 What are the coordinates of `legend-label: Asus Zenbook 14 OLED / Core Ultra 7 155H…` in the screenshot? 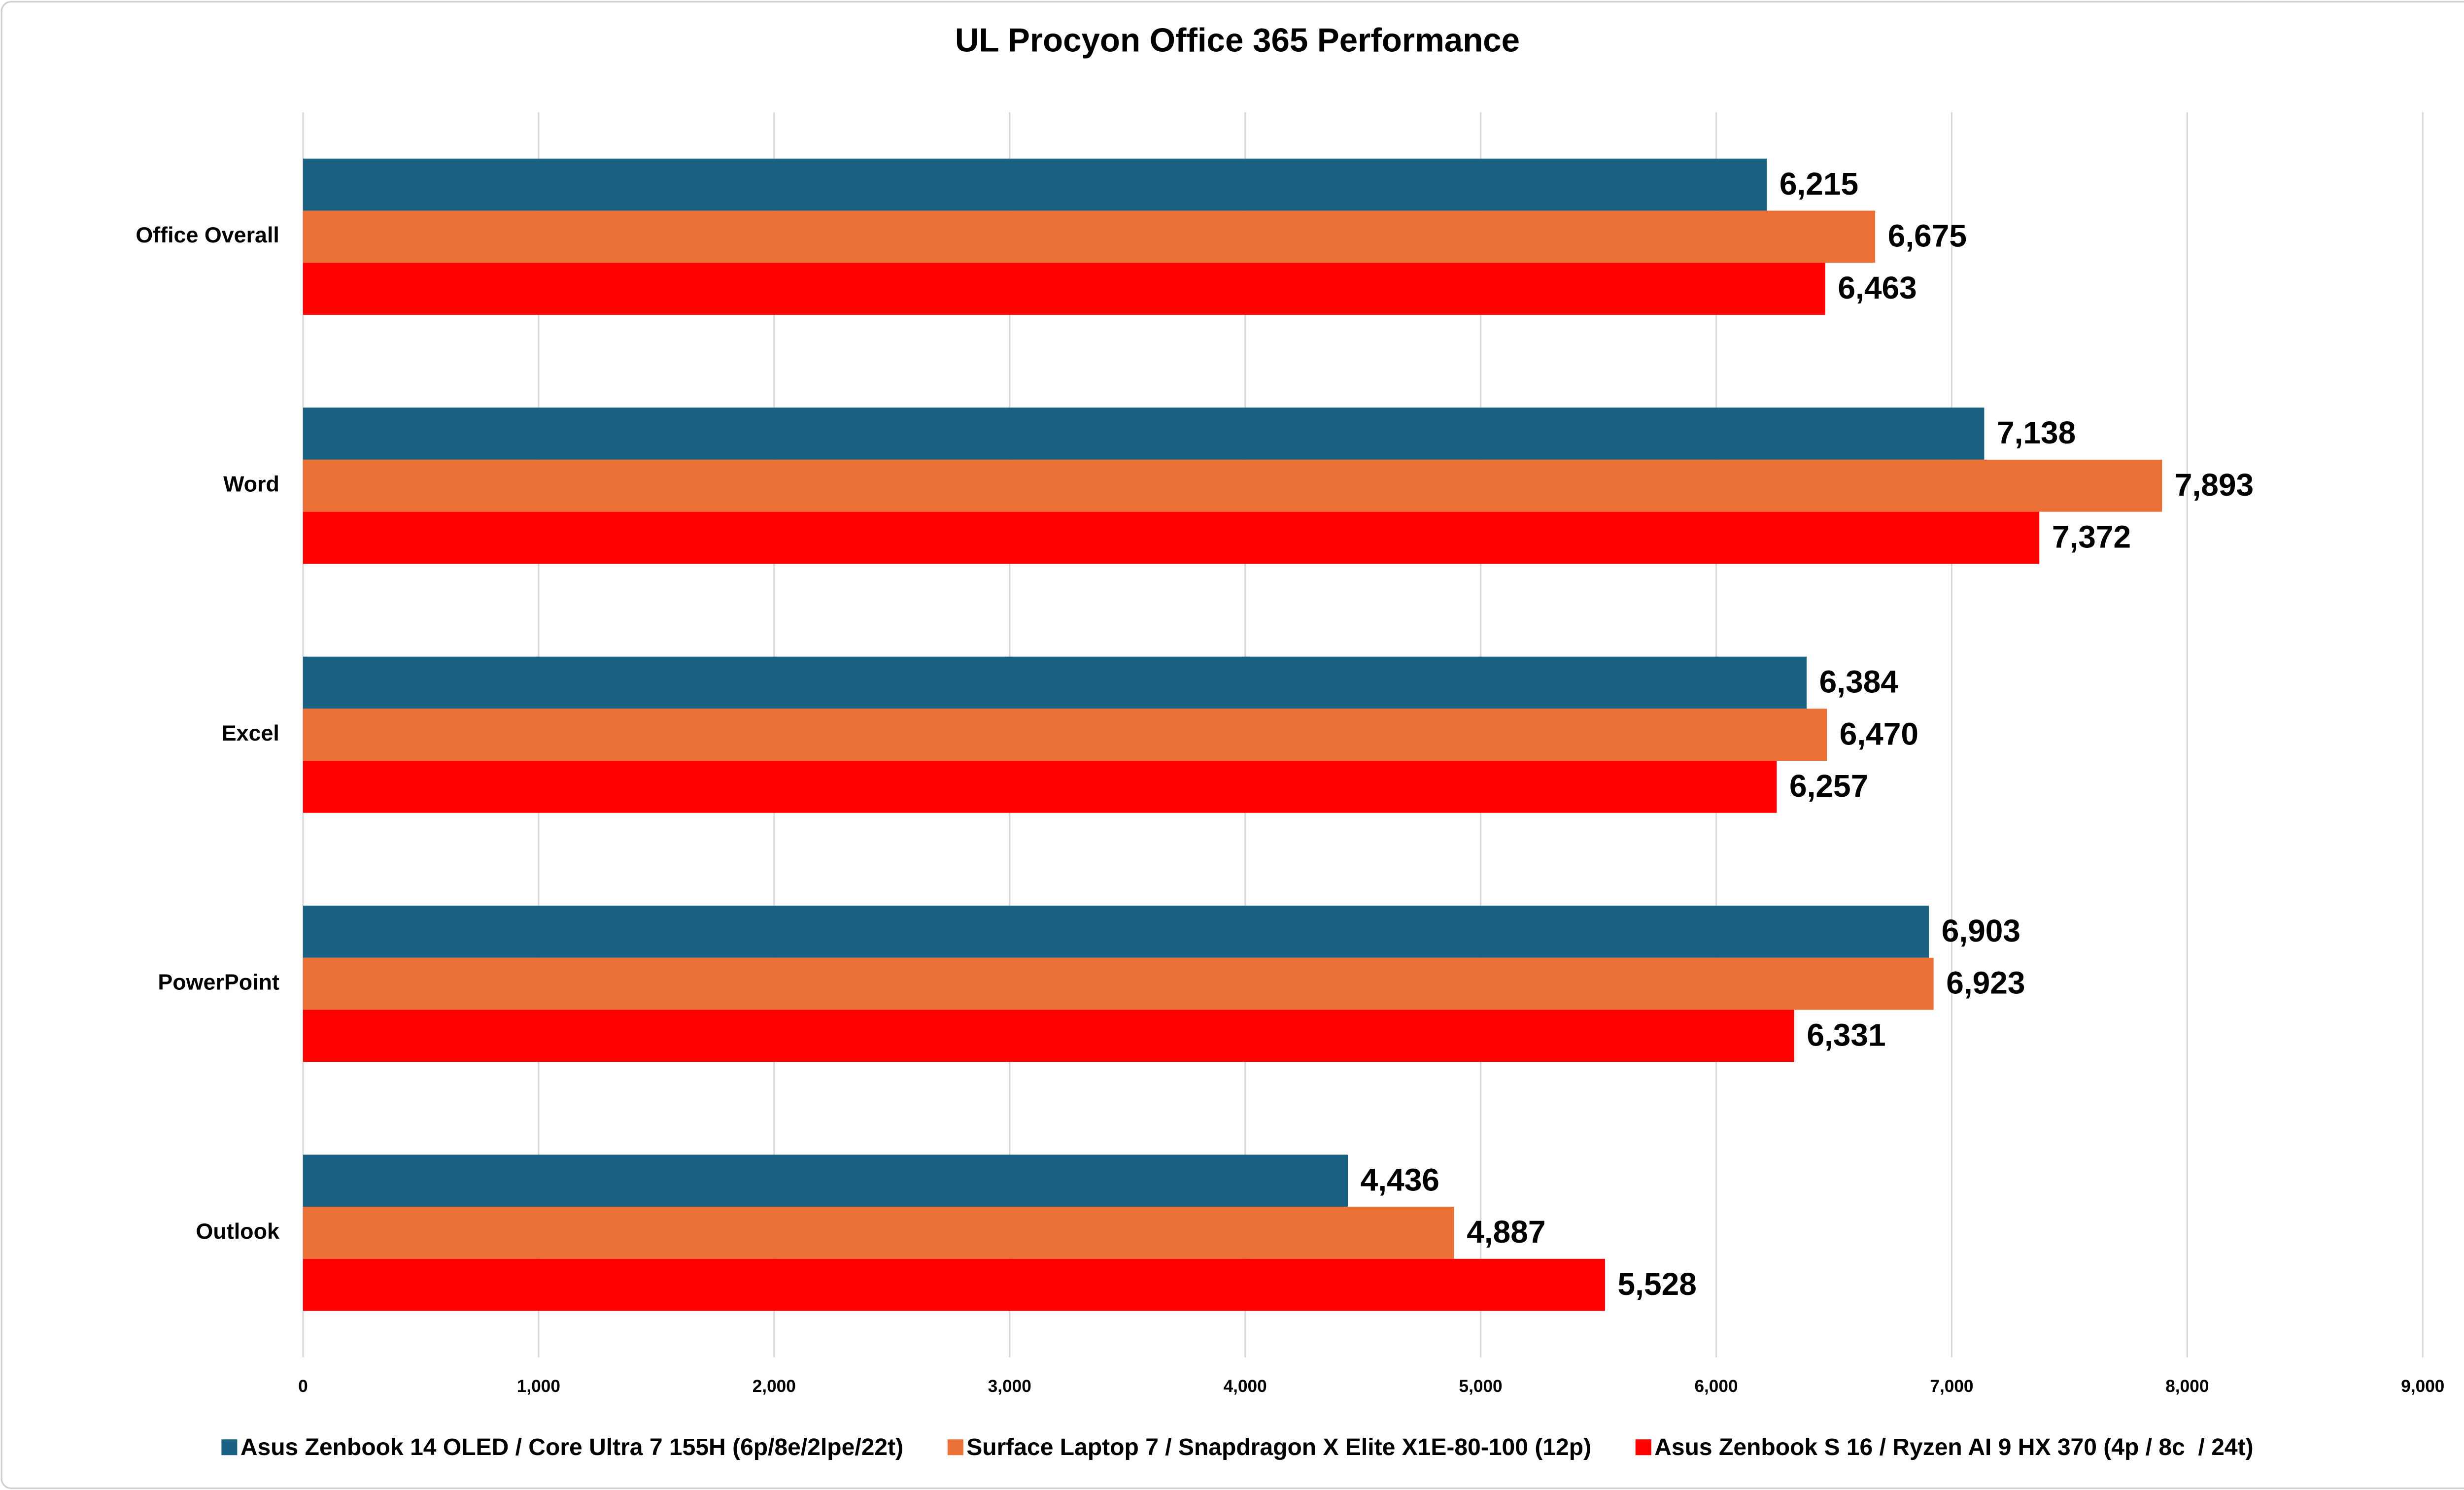 It's located at (571, 1447).